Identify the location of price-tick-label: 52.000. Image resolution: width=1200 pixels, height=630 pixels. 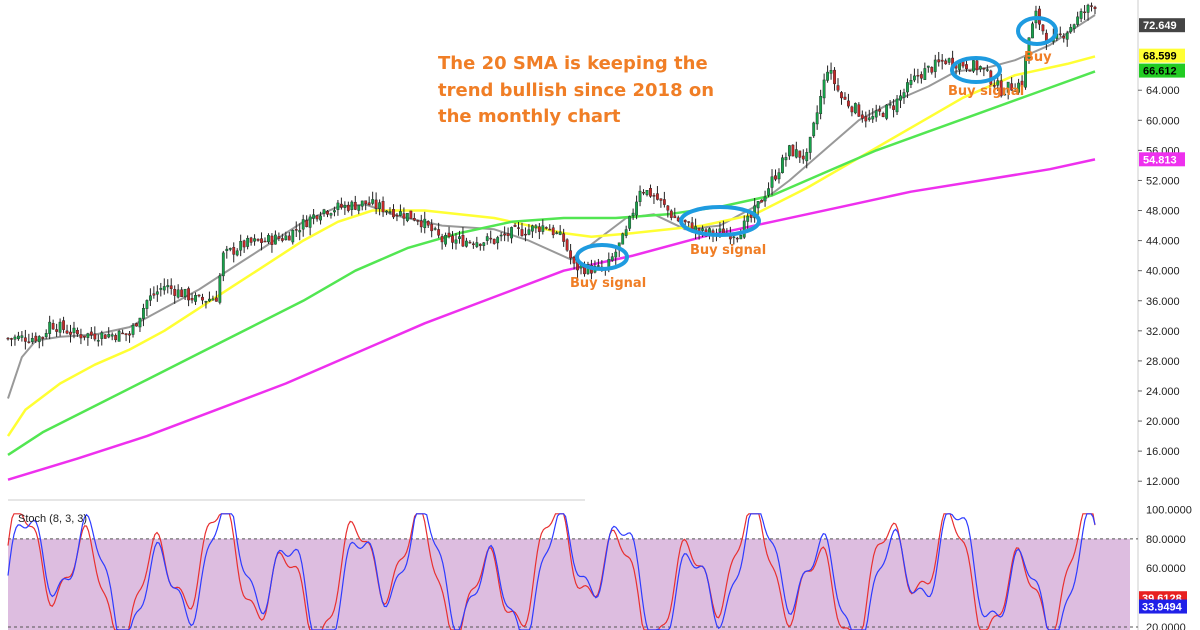
(1163, 181).